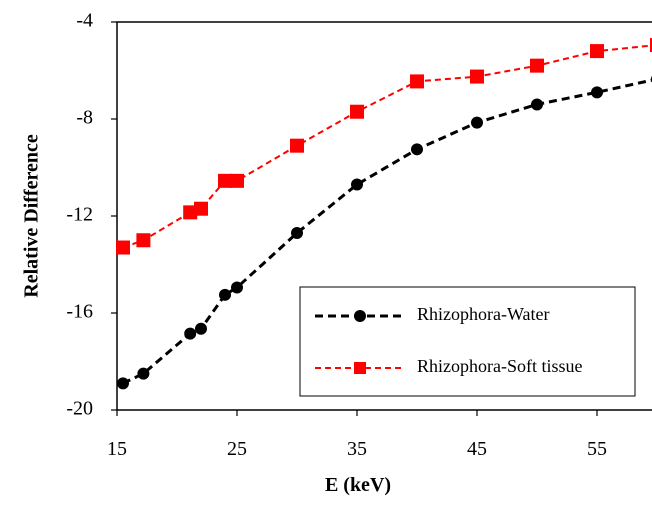 This screenshot has width=652, height=506. I want to click on legend-marker-soft-tissue, so click(360, 368).